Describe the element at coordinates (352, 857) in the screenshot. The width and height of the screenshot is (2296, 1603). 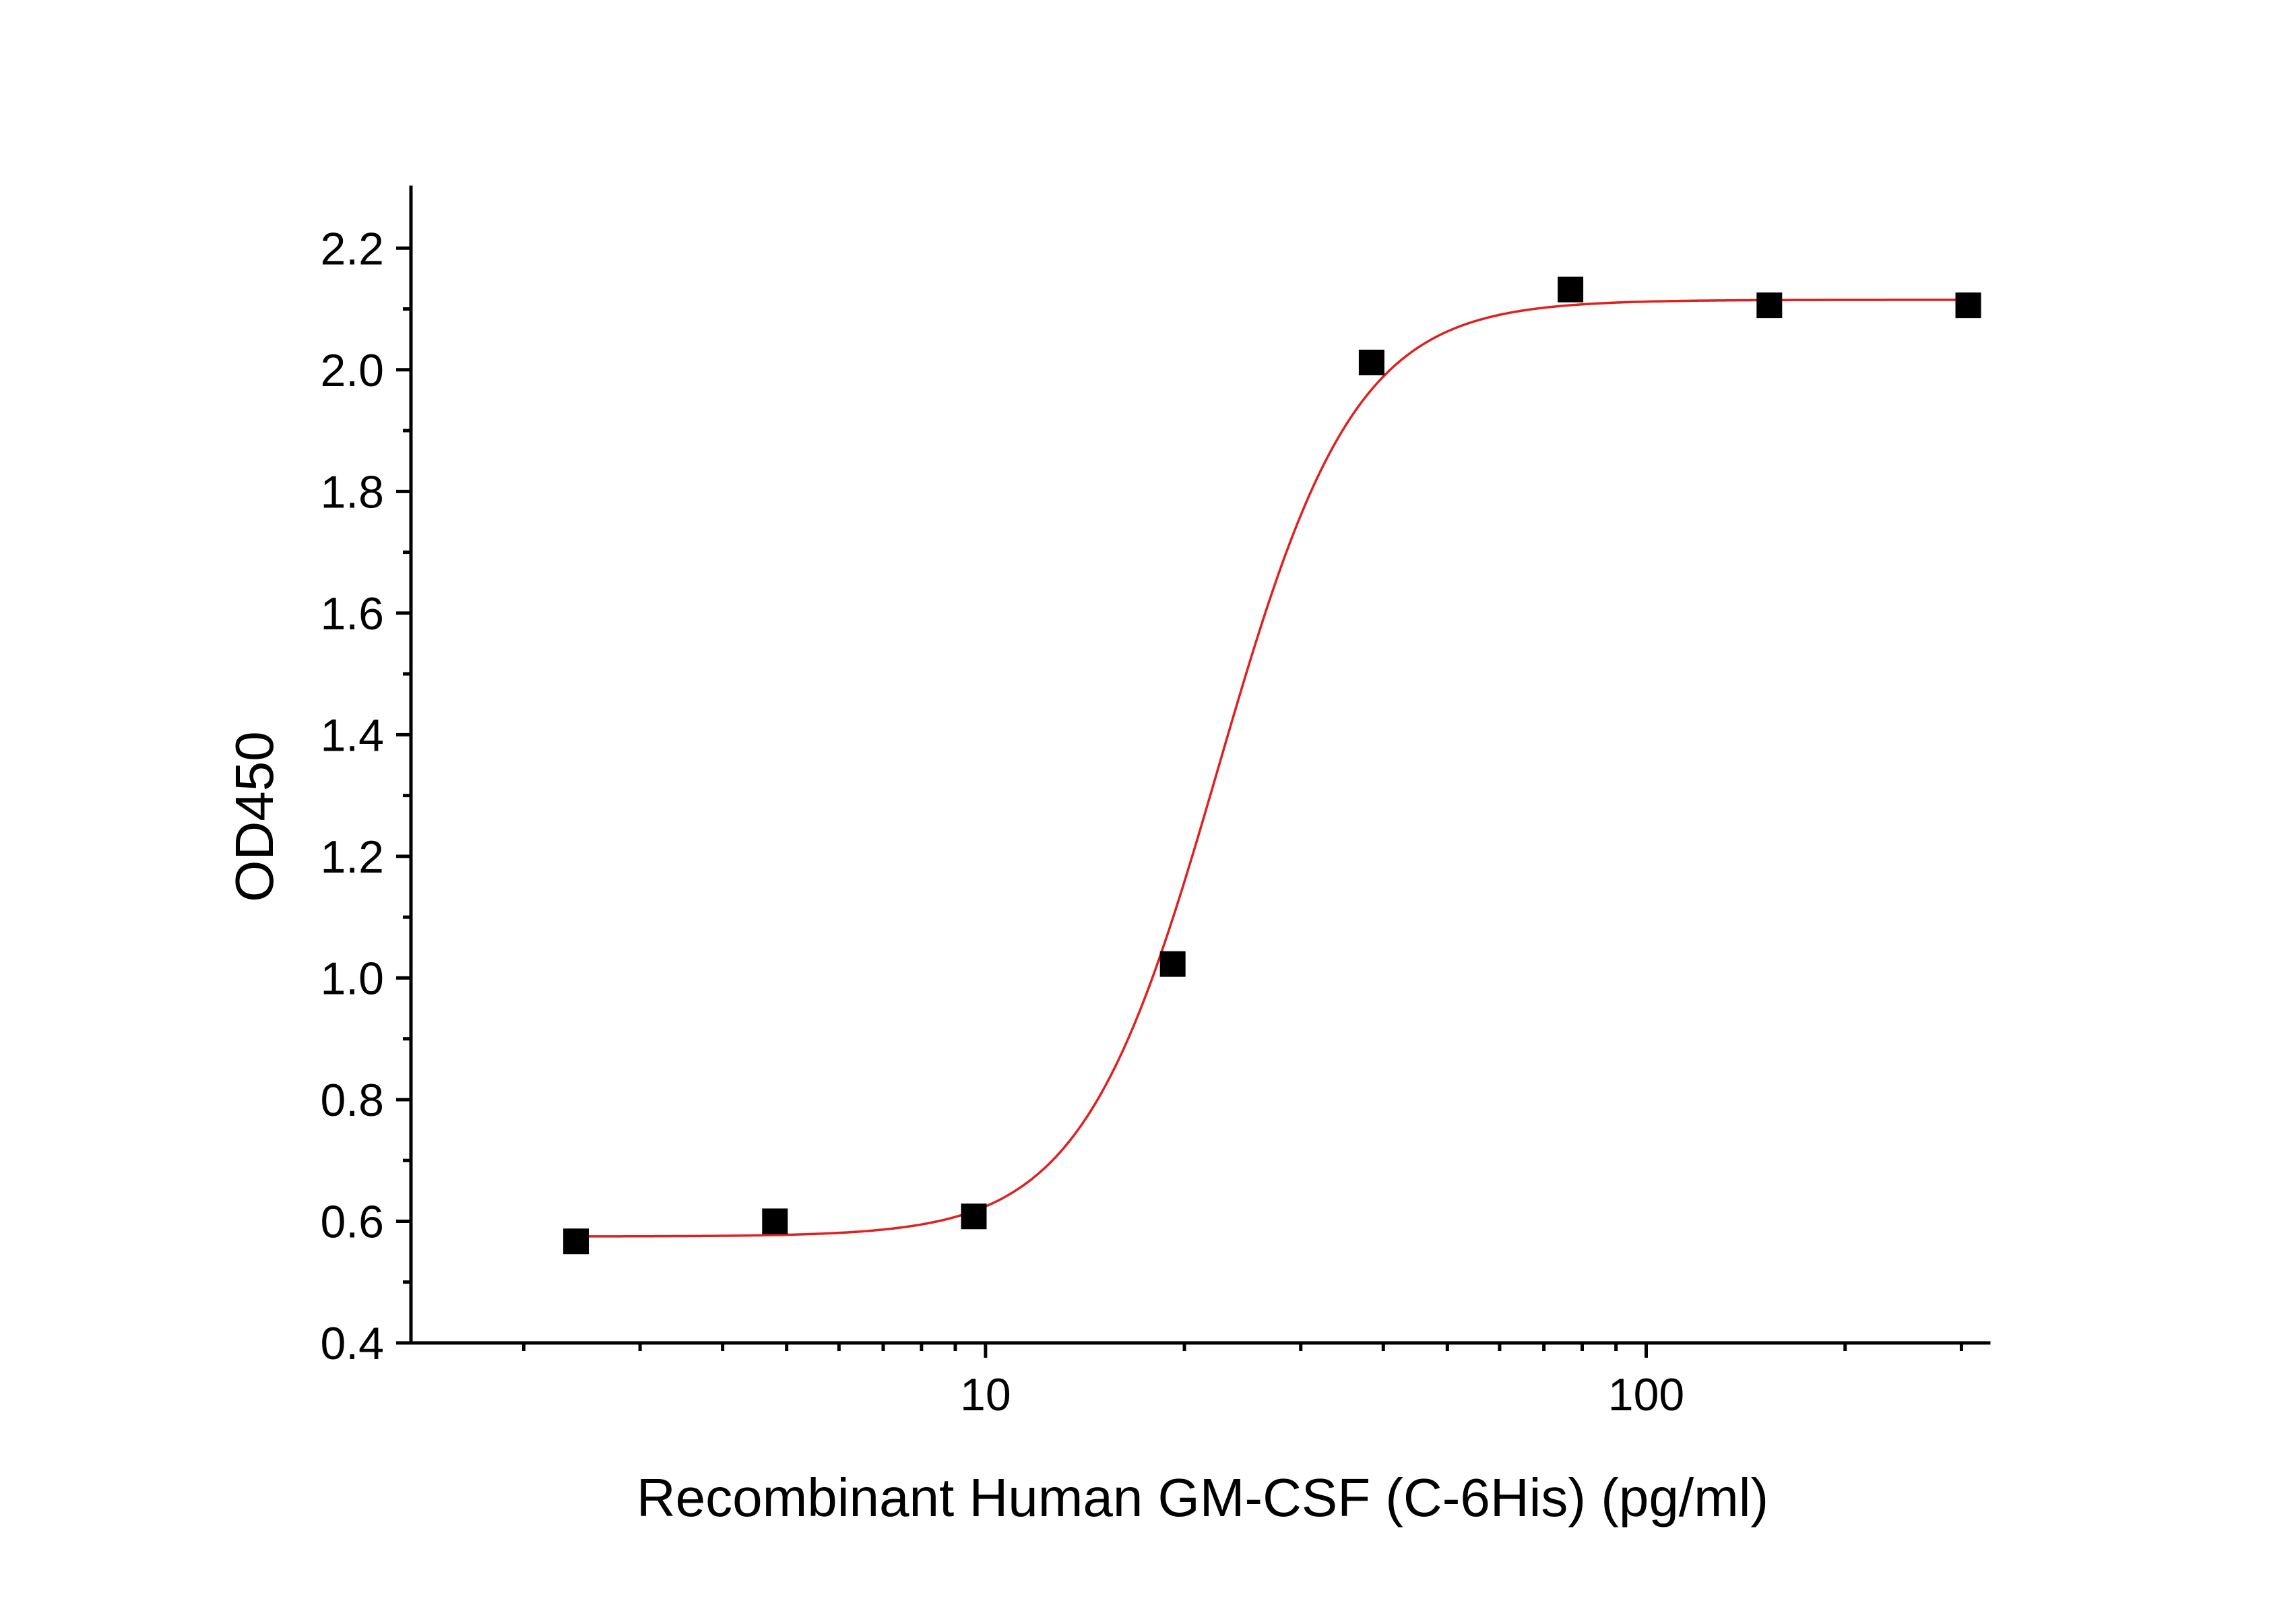
I see `y-tick-label: 1.2` at that location.